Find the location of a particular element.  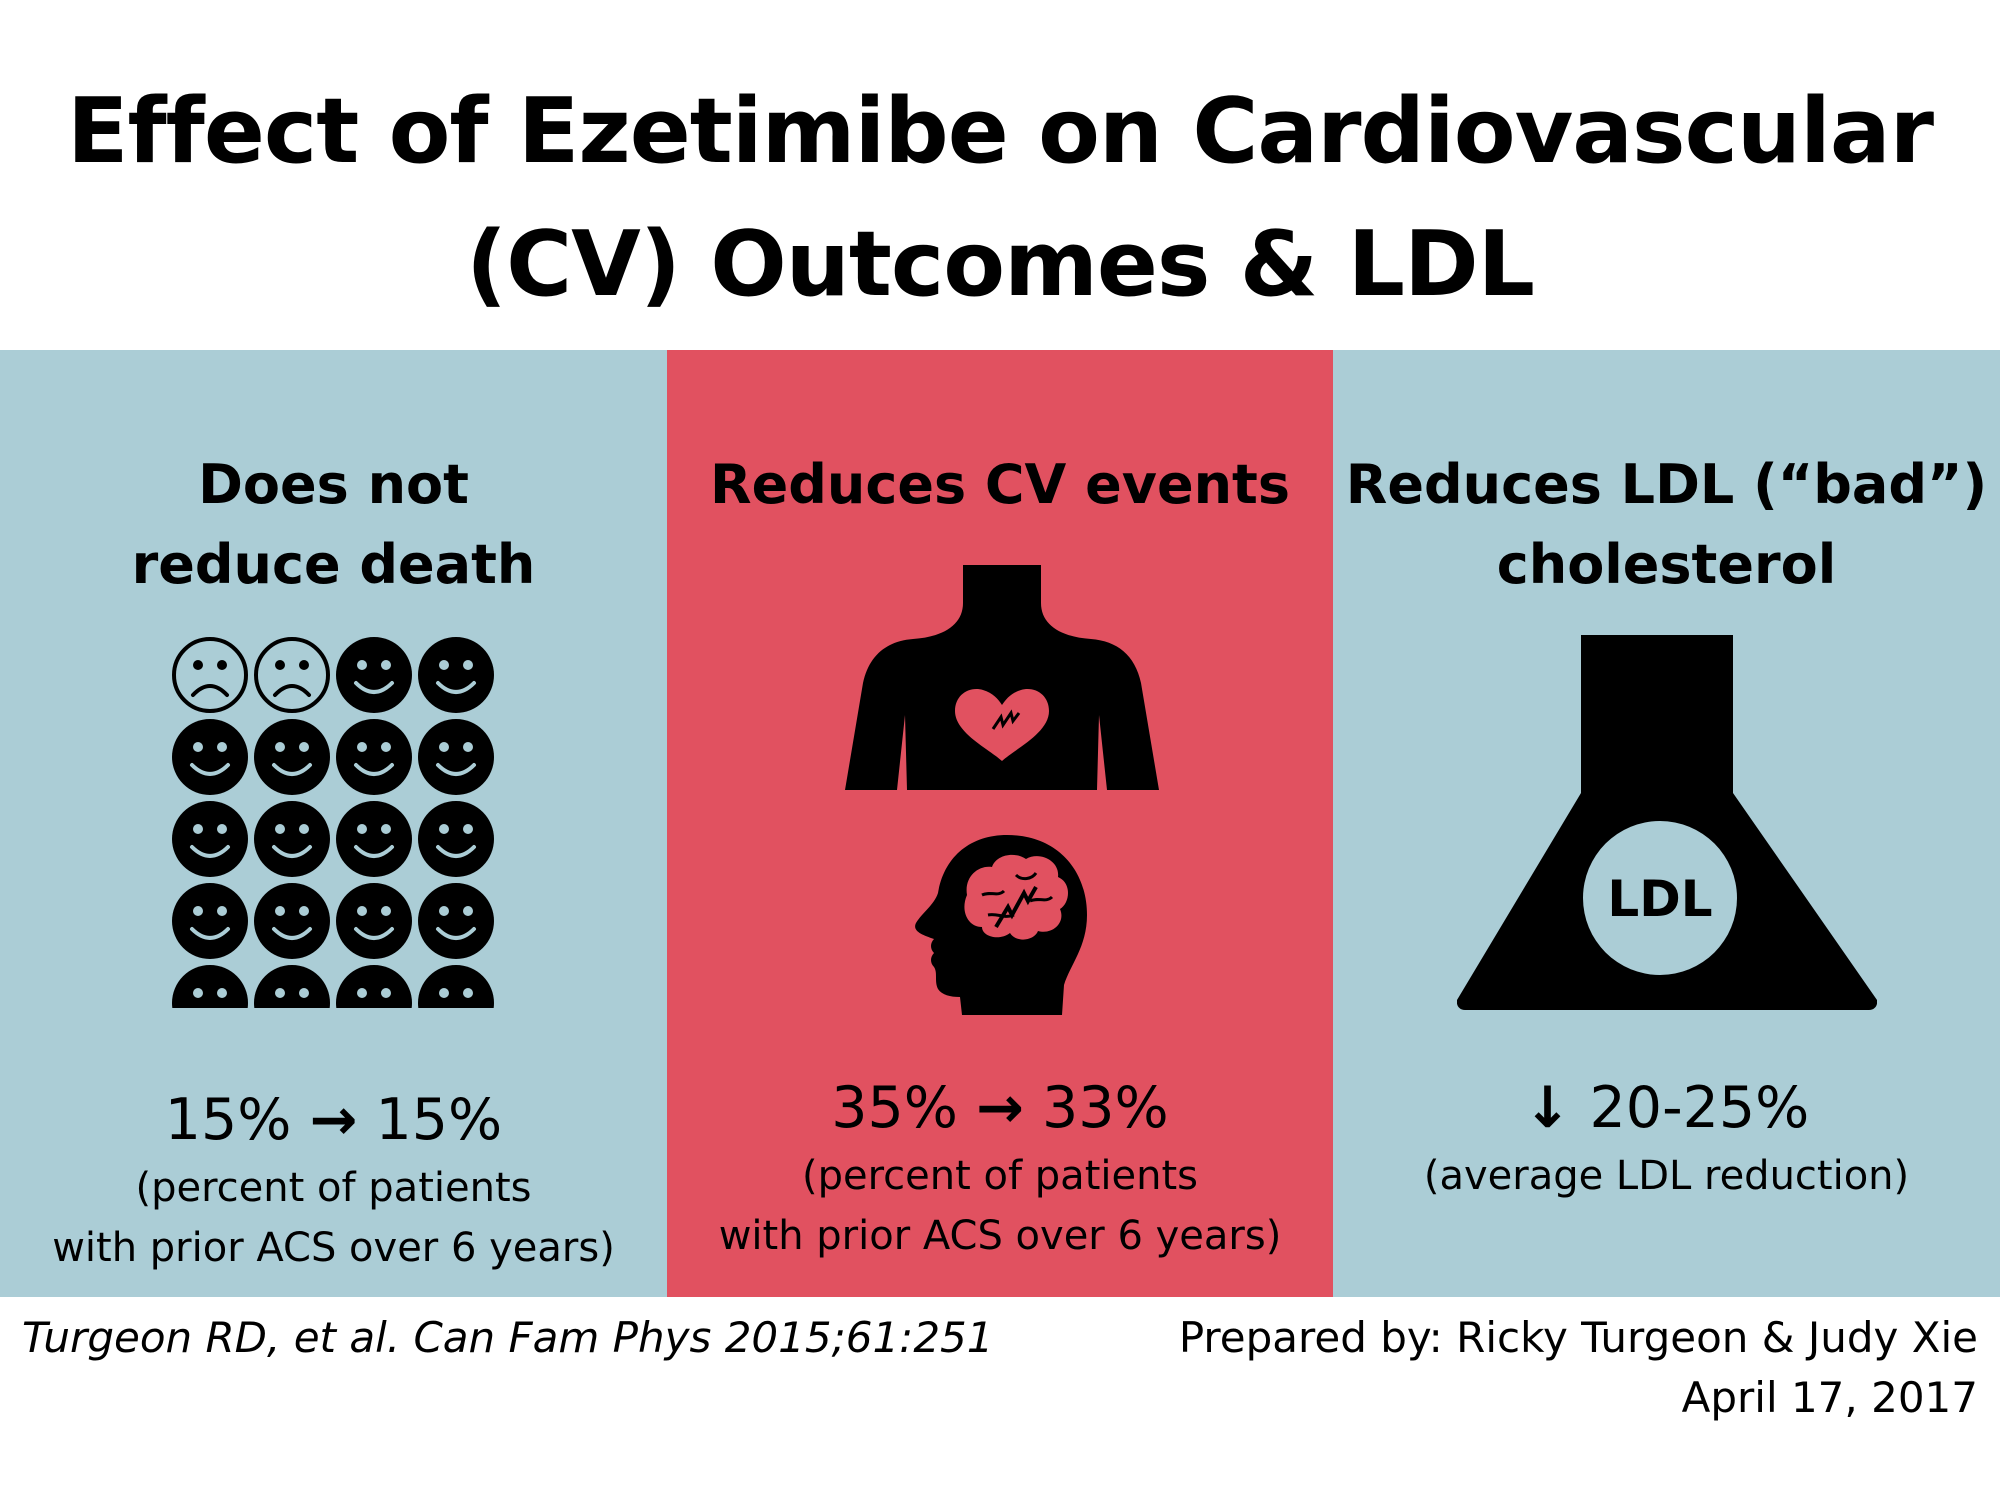

panel-death-stat-from: 15% is located at coordinates (228, 1120).